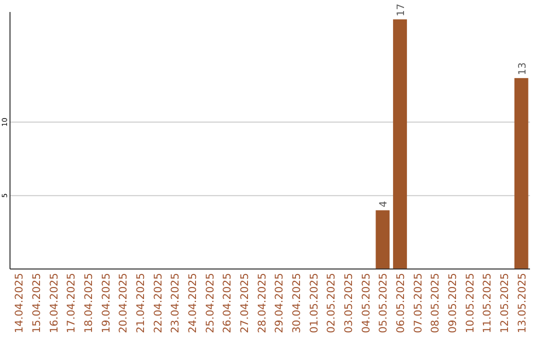  Describe the element at coordinates (384, 204) in the screenshot. I see `data-label: 4` at that location.